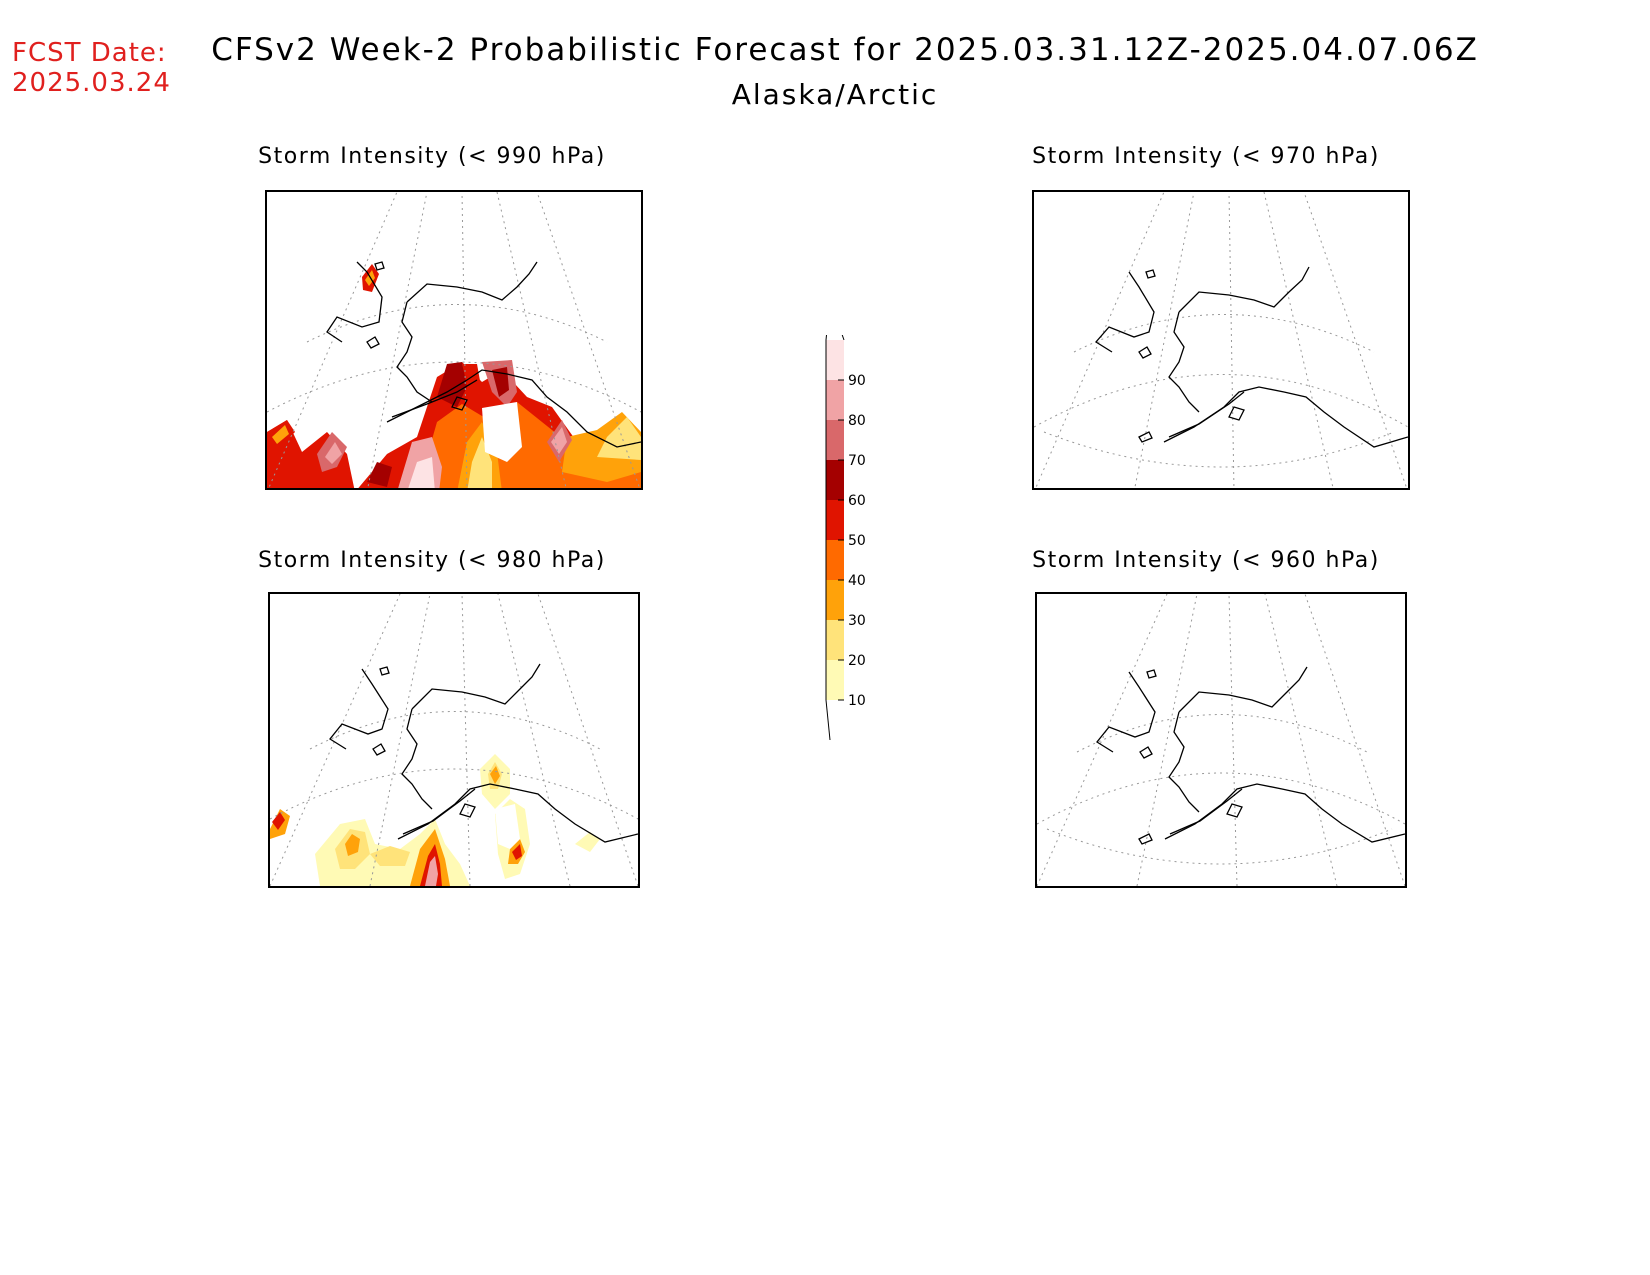  I want to click on legend-cap-top, so click(835, 338).